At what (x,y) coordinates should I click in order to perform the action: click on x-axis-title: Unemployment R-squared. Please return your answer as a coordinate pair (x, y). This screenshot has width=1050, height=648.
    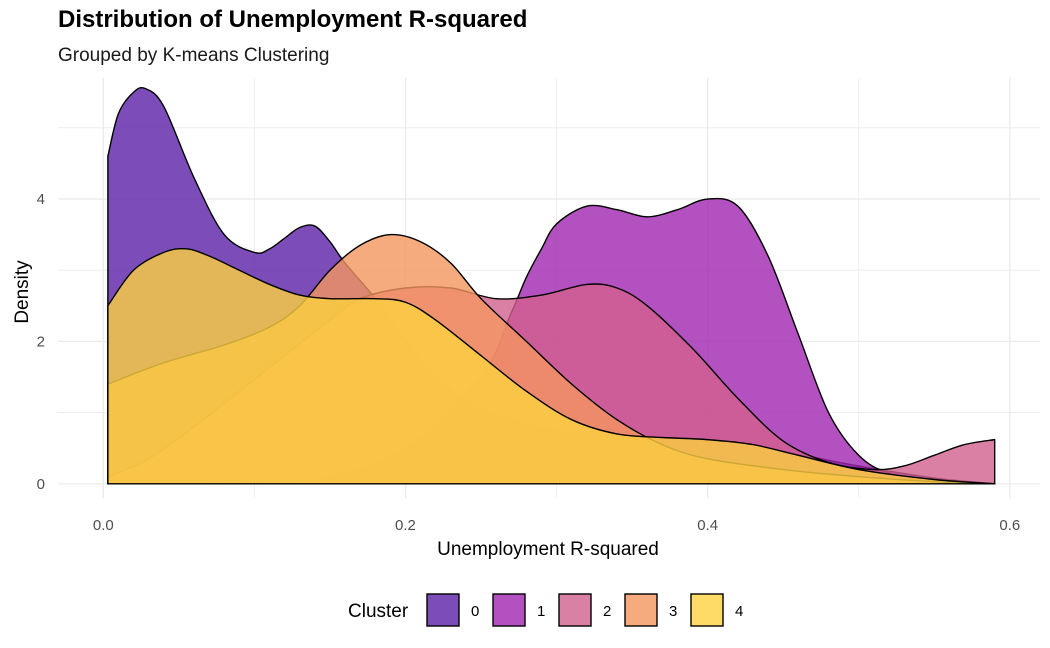
    Looking at the image, I should click on (548, 549).